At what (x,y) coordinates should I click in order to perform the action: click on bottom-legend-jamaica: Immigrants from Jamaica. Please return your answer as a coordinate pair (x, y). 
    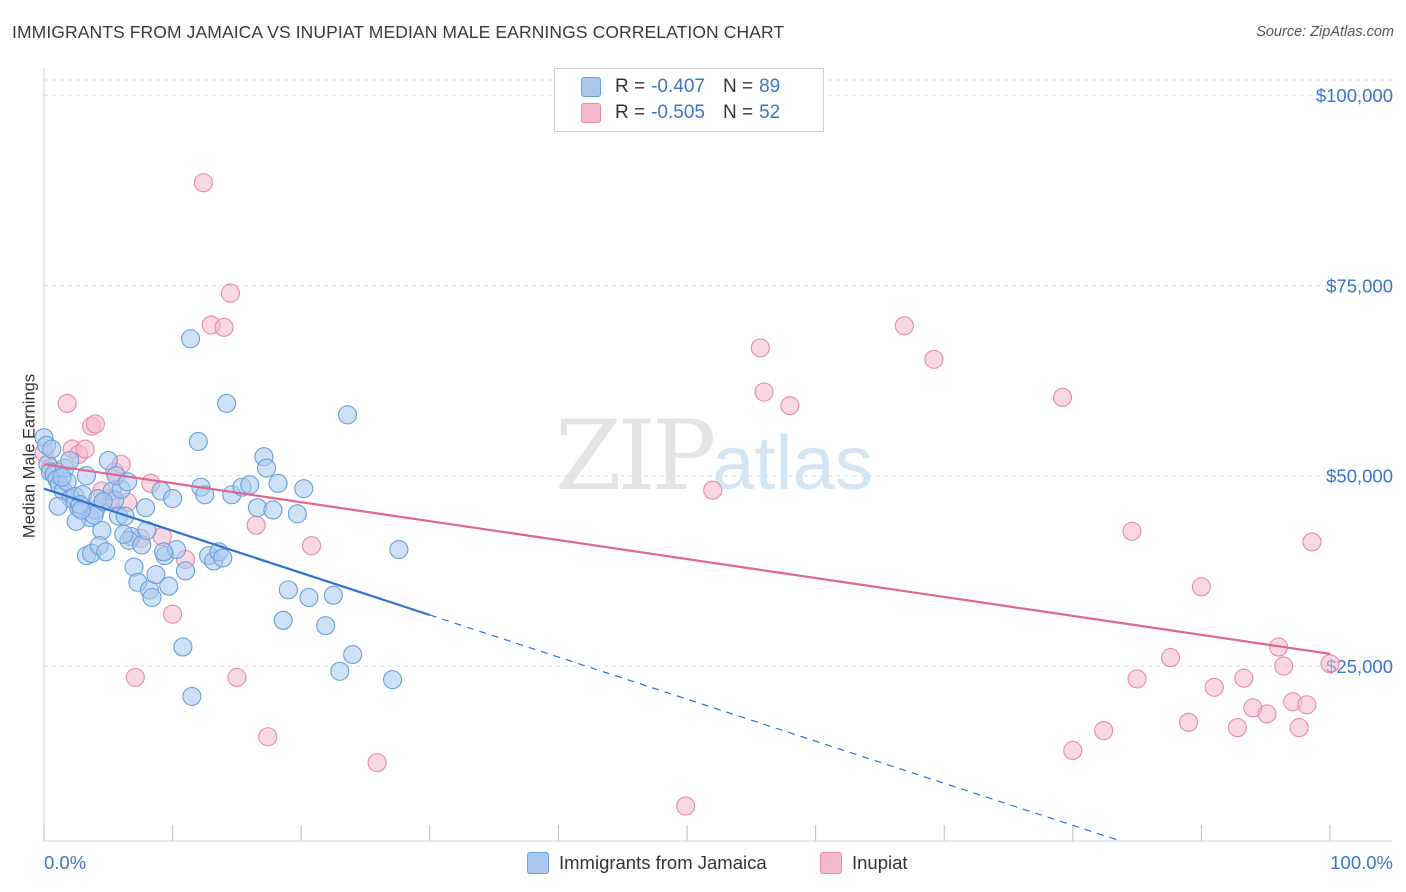
    Looking at the image, I should click on (647, 863).